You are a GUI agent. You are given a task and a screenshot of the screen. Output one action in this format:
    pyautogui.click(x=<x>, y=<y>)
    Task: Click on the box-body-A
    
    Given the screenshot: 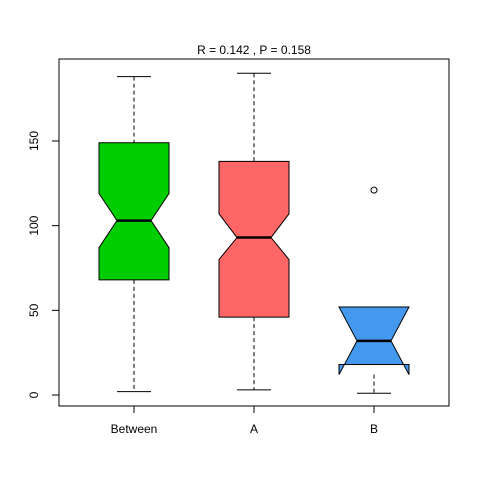 What is the action you would take?
    pyautogui.click(x=254, y=239)
    